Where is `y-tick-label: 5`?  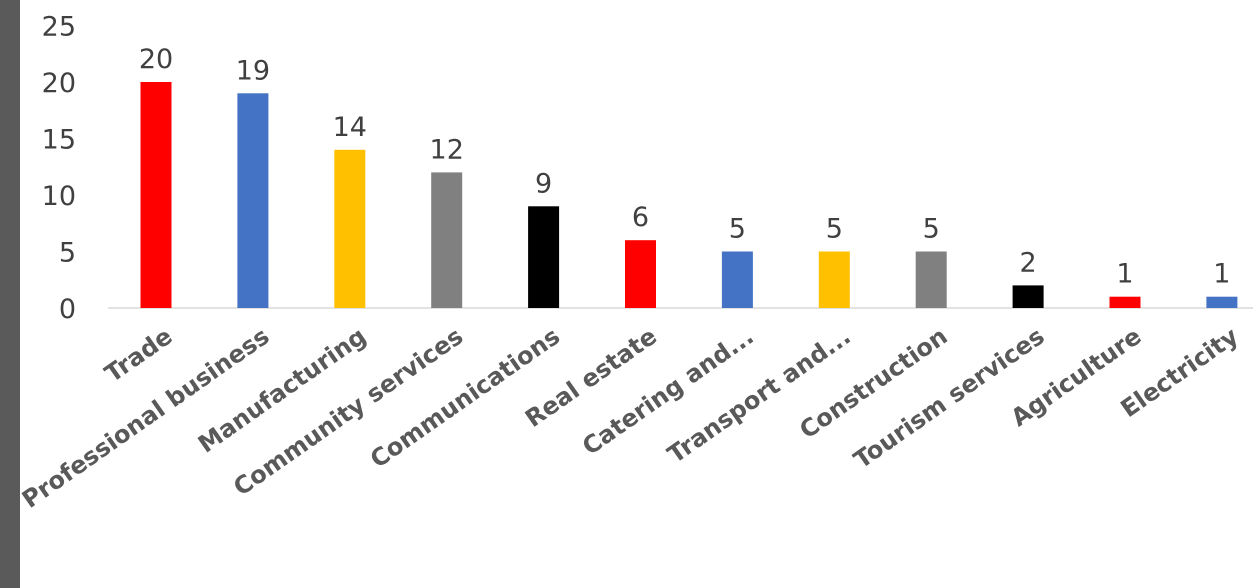 y-tick-label: 5 is located at coordinates (67, 253).